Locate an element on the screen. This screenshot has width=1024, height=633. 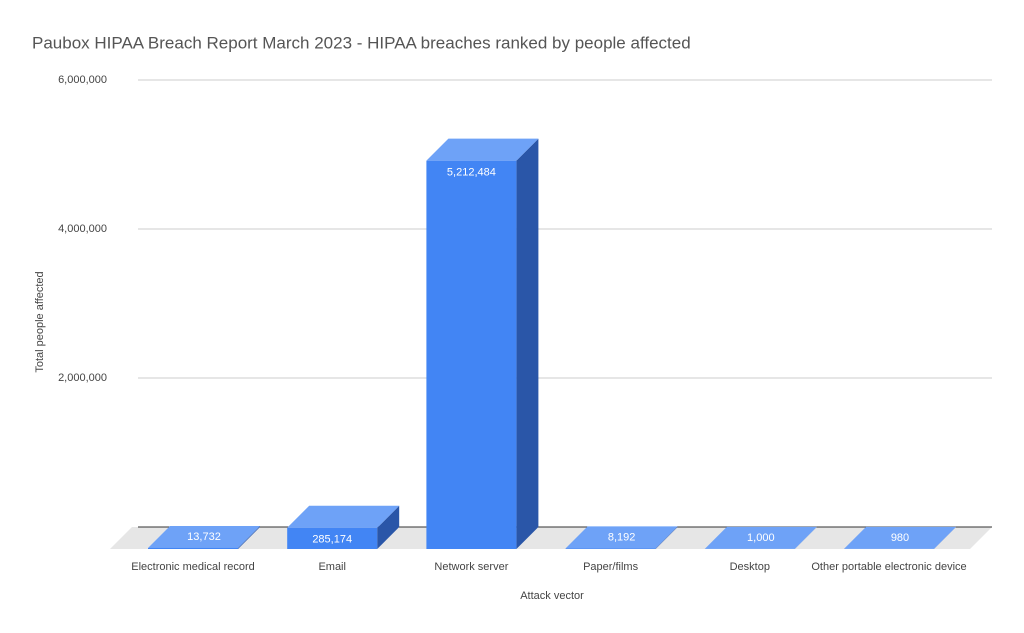
y-axis-label: Total people affected is located at coordinates (40, 321).